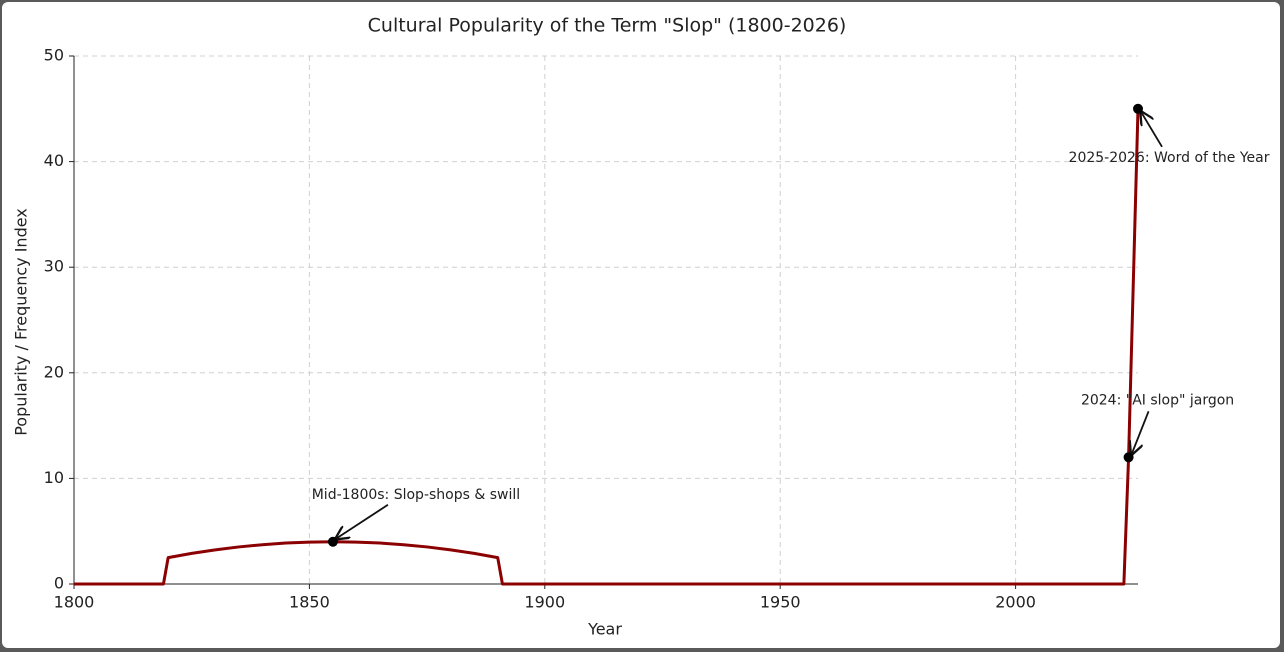 This screenshot has height=652, width=1284. Describe the element at coordinates (54, 266) in the screenshot. I see `y-tick-label: 30` at that location.